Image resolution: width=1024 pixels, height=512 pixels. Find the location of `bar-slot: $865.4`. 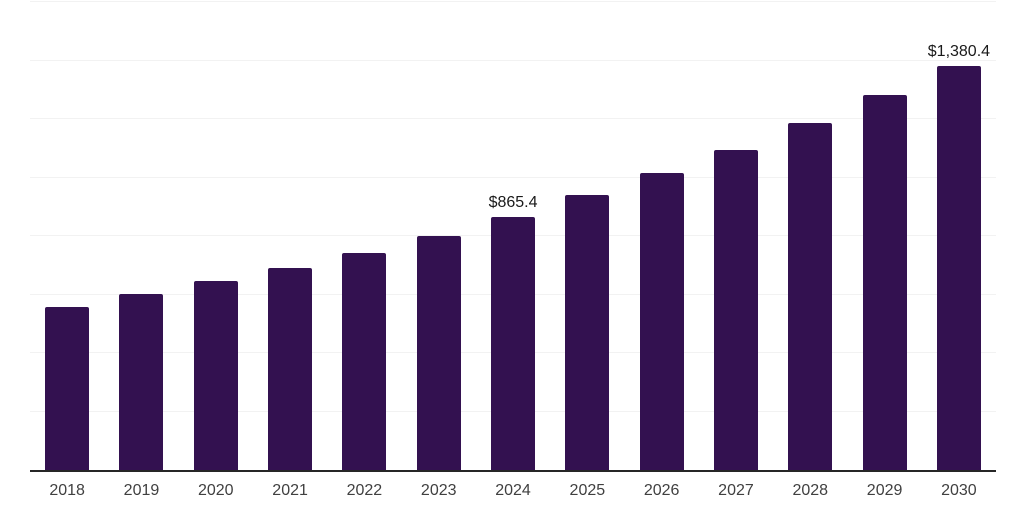

bar-slot: $865.4 is located at coordinates (513, 236).